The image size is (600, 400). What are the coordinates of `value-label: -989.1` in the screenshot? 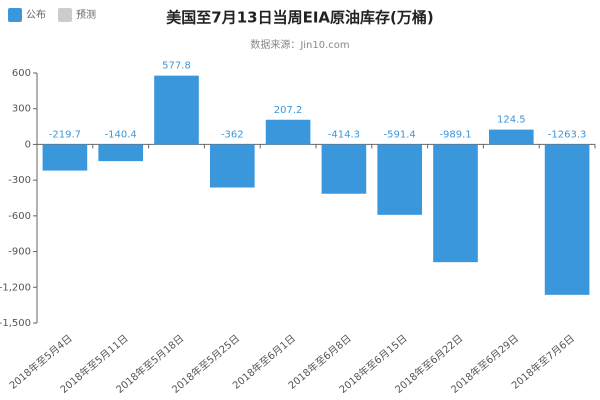 It's located at (455, 134).